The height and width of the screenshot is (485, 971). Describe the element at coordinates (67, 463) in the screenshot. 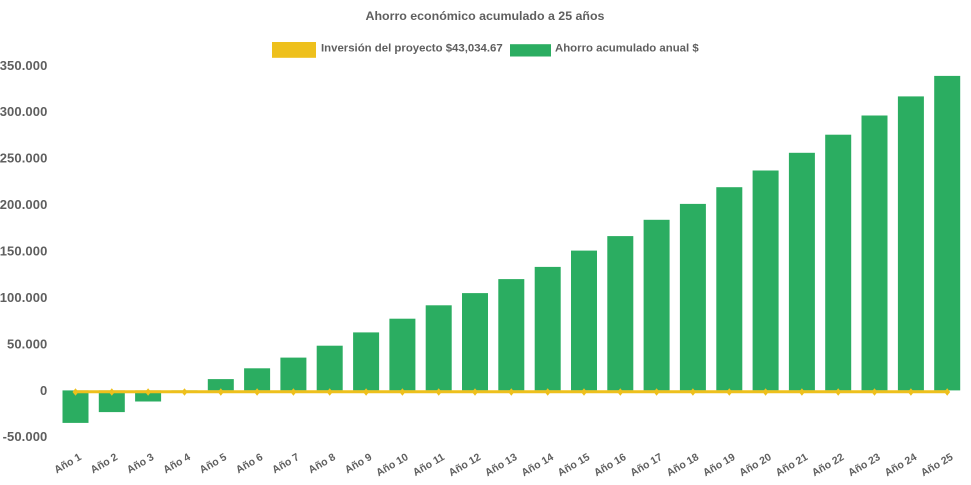

I see `svg-text: Año 1` at that location.